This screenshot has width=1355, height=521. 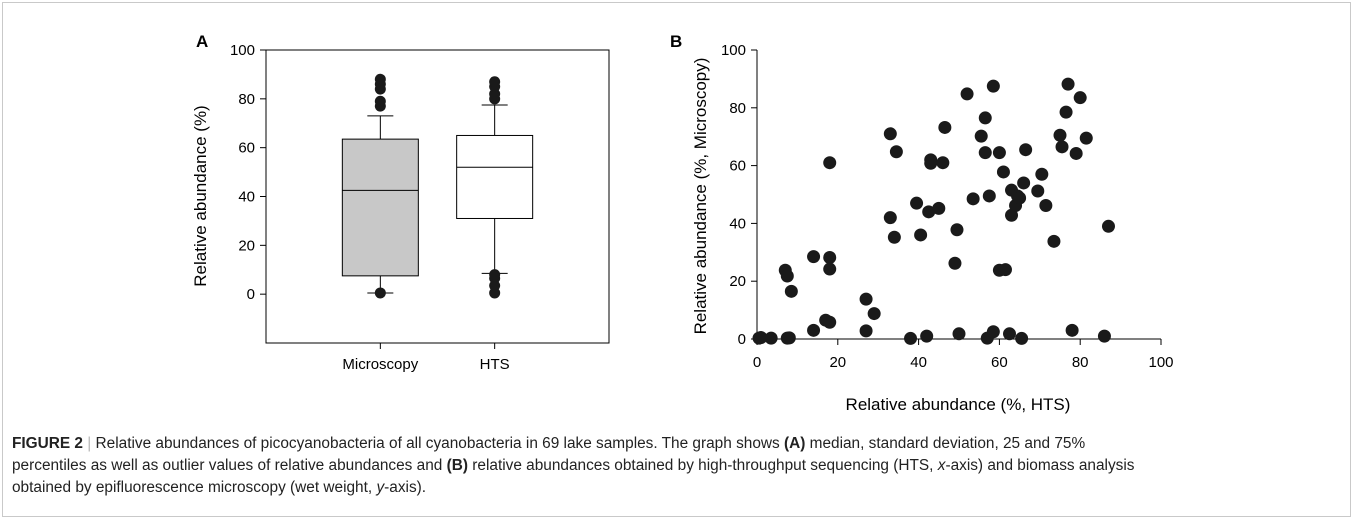 What do you see at coordinates (200, 195) in the screenshot?
I see `panel-a-y-axis-label: Relative abundance (%)` at bounding box center [200, 195].